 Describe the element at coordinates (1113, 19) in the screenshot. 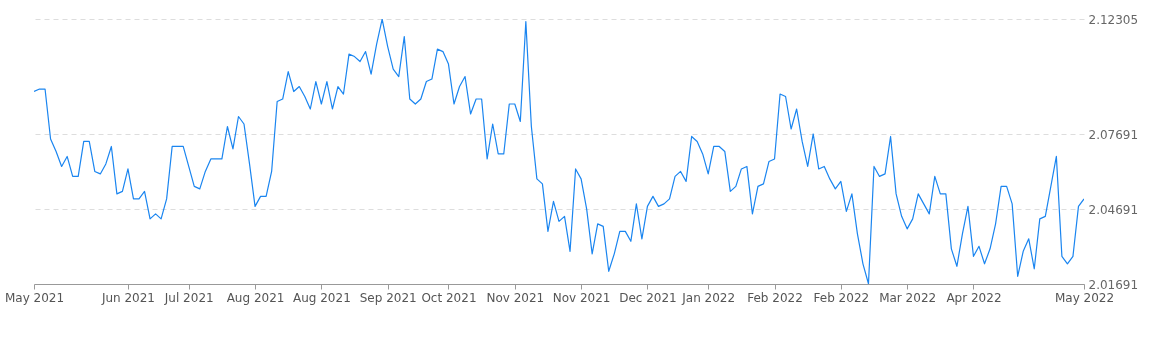

I see `y-tick-label: 2.12305` at that location.